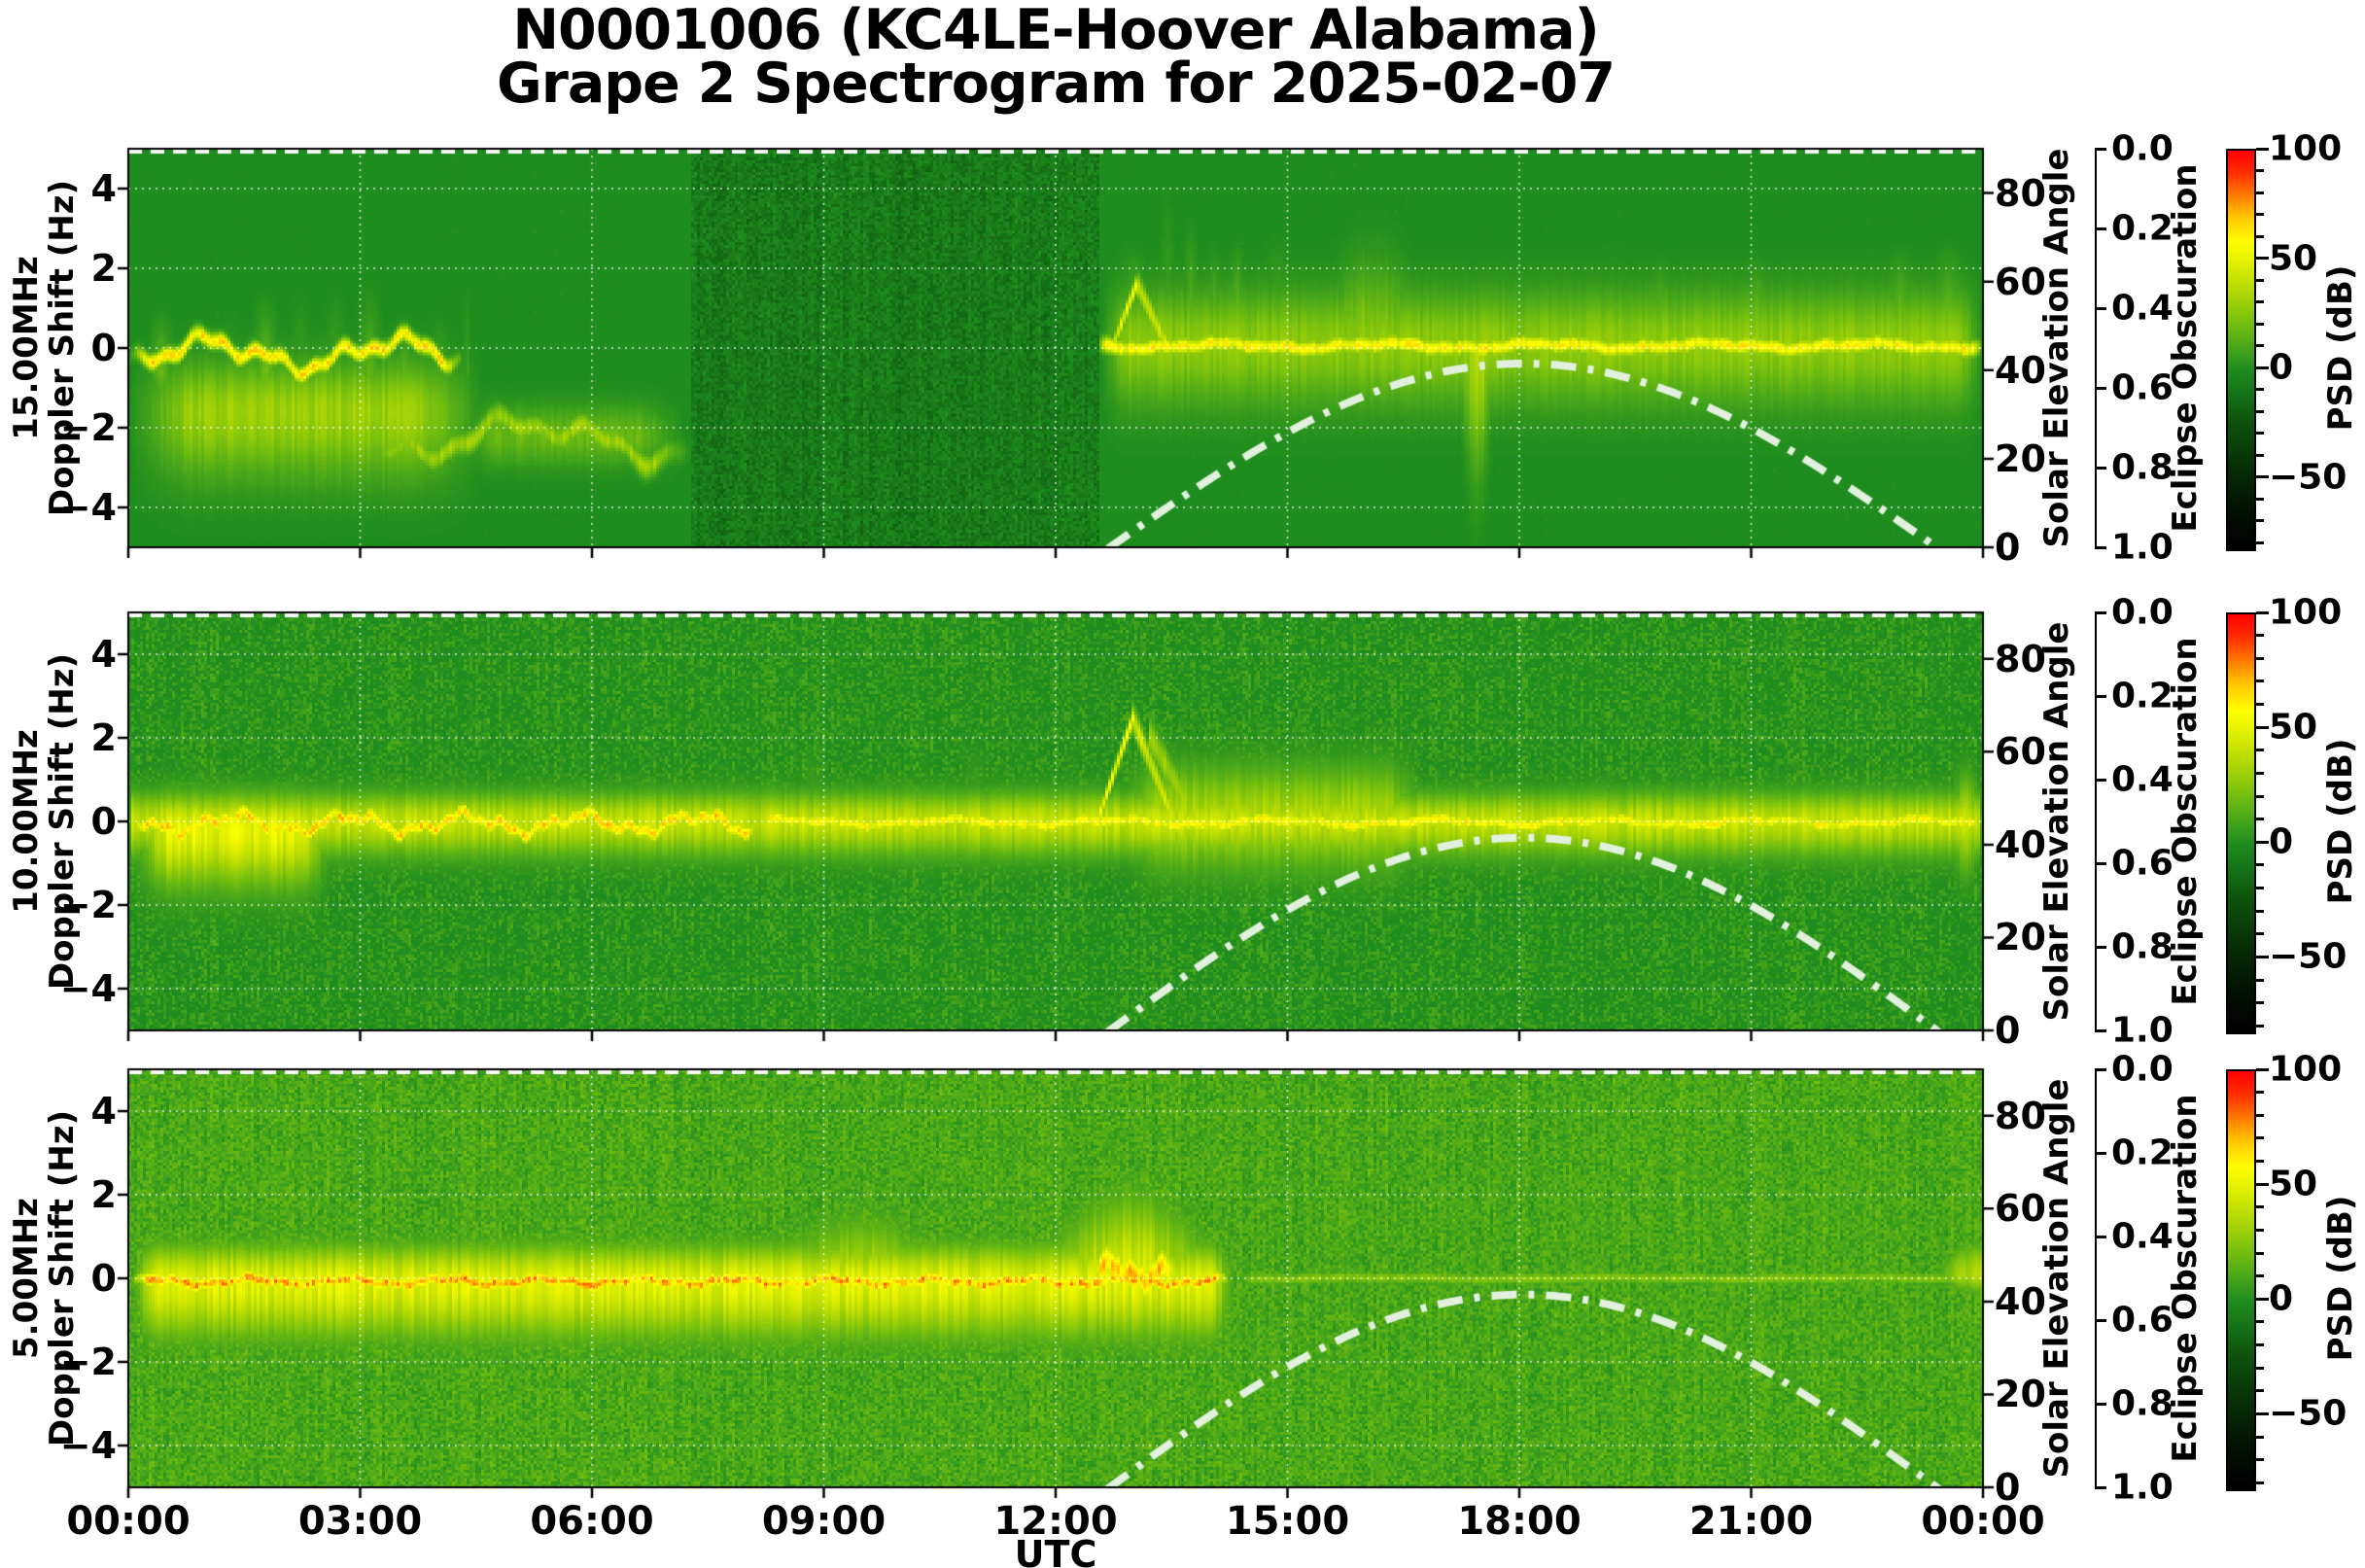 This screenshot has height=1568, width=2365. Describe the element at coordinates (103, 737) in the screenshot. I see `doppler-tick-label: 2` at that location.